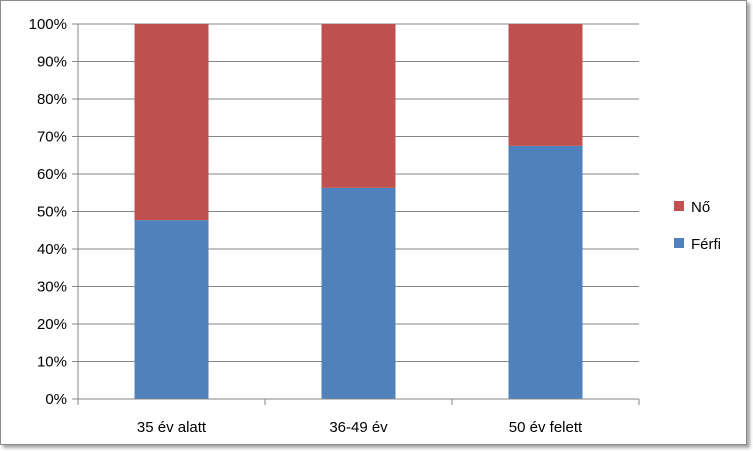 This screenshot has height=451, width=753. What do you see at coordinates (52, 99) in the screenshot?
I see `y-tick-label: 80%` at bounding box center [52, 99].